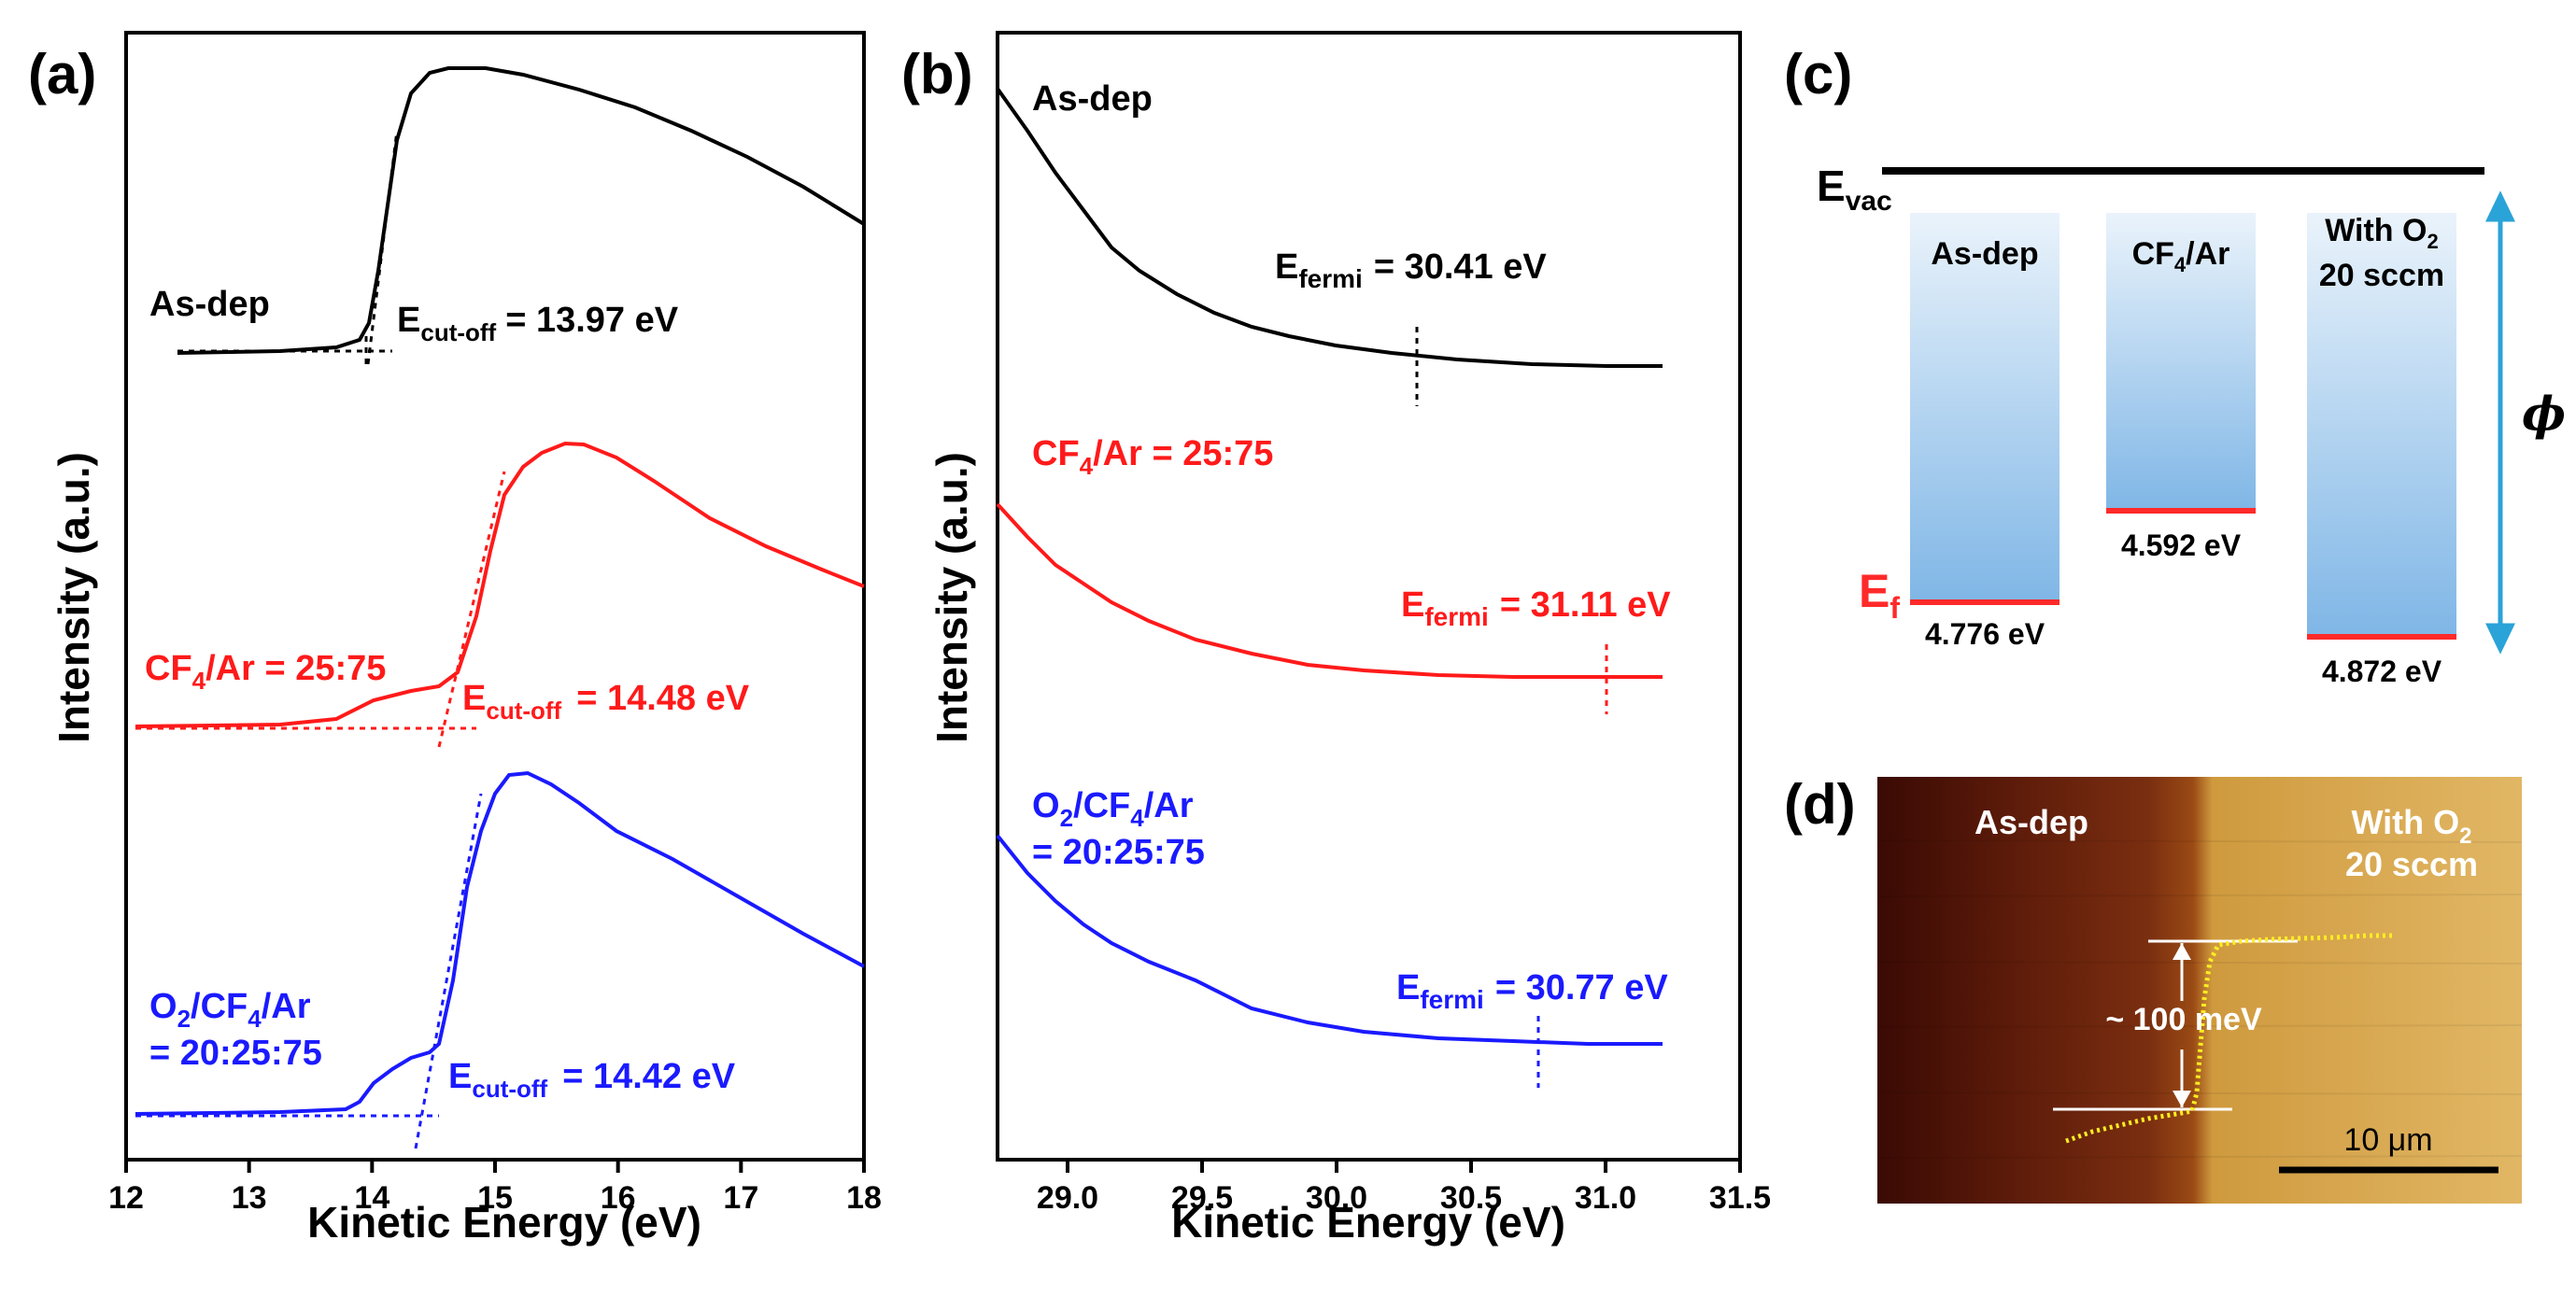 The image size is (2576, 1296). I want to click on panel-d-letter: (d), so click(1820, 804).